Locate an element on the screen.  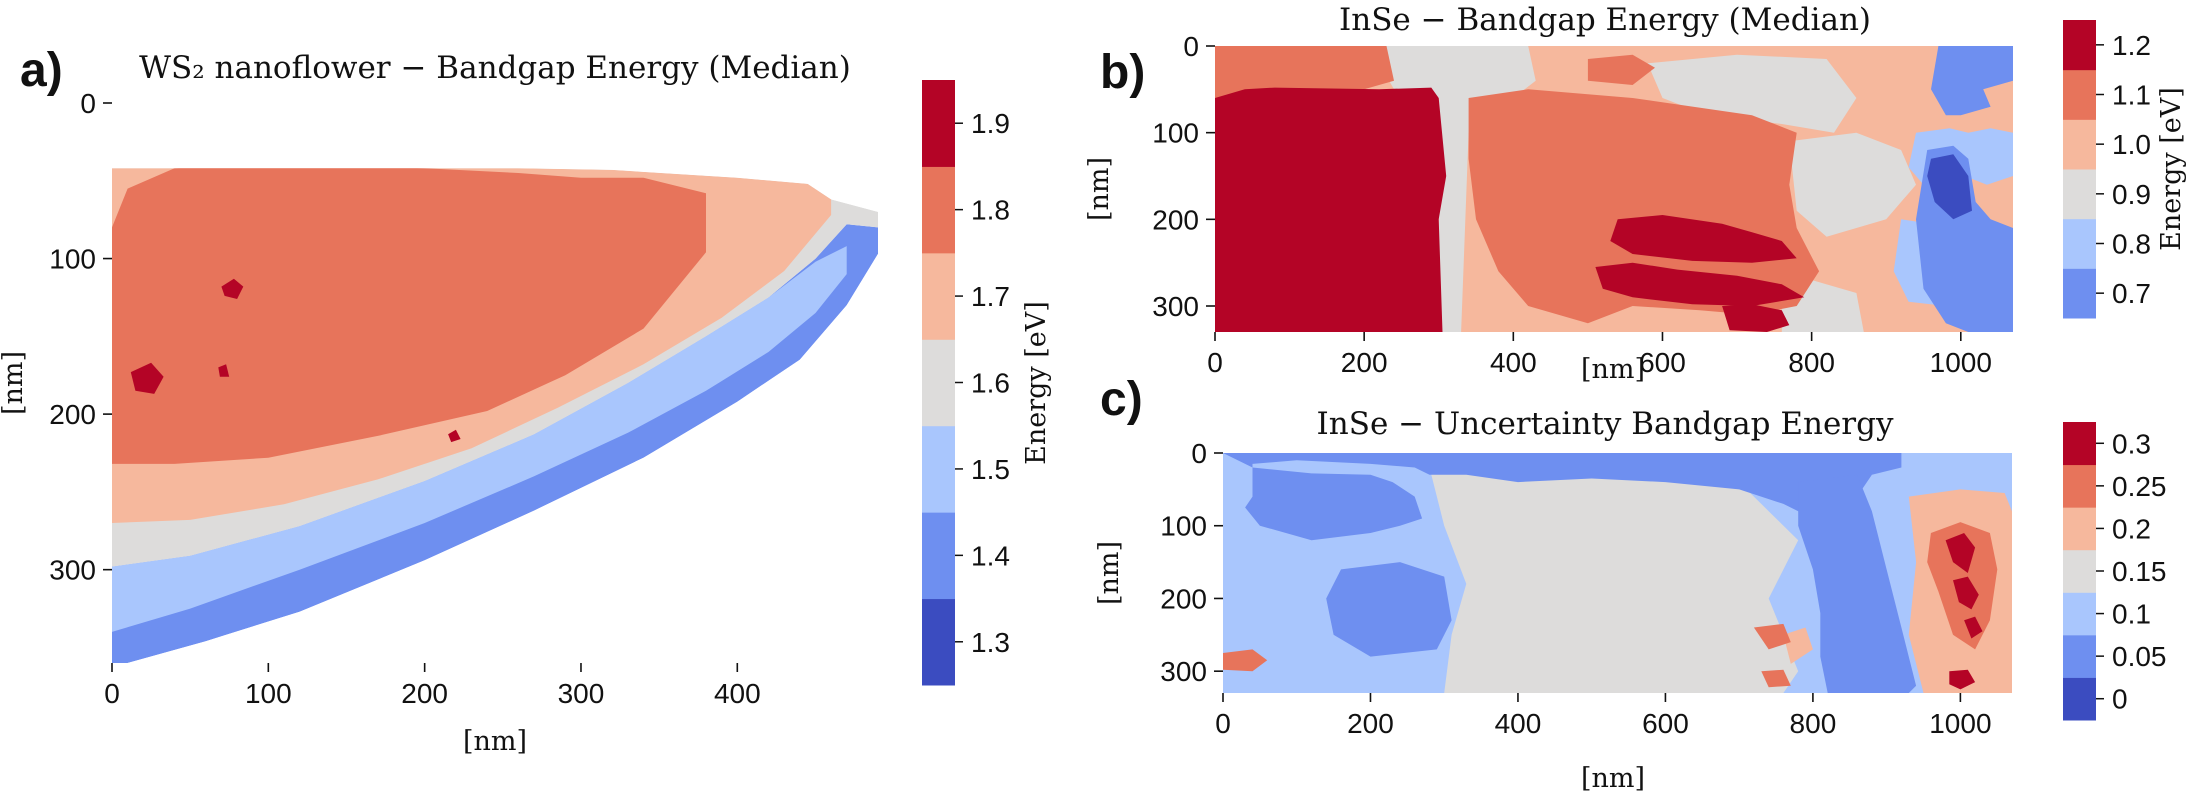
colorbar-tick-label: 1.3 is located at coordinates (990, 642).